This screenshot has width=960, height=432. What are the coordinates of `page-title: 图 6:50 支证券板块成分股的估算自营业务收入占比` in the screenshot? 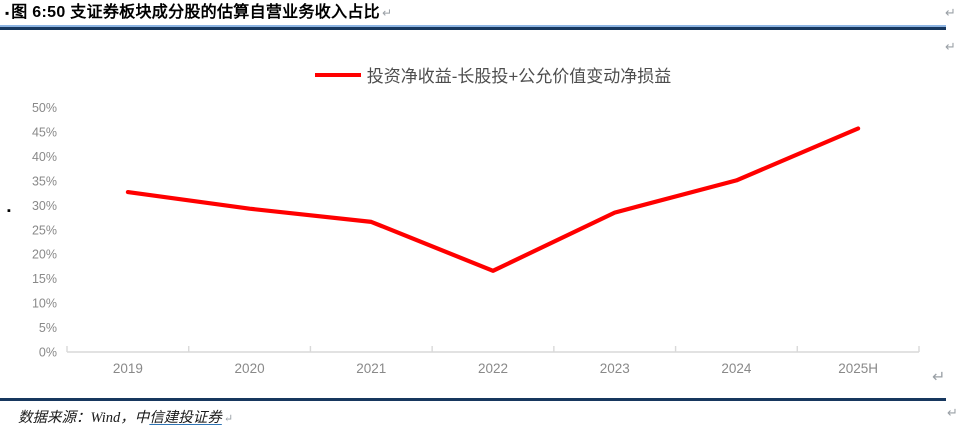 It's located at (195, 12).